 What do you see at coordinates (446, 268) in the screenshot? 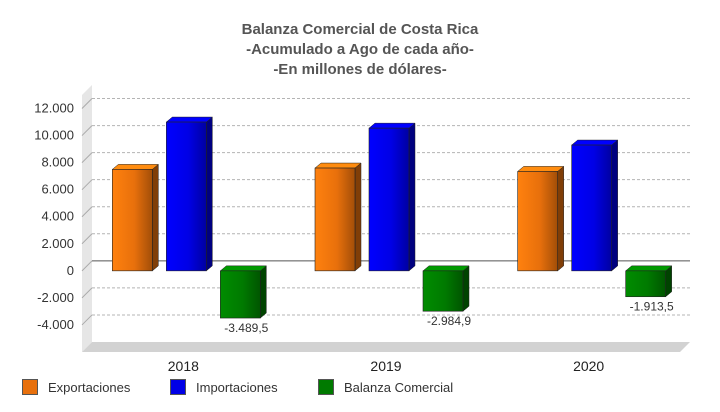
I see `bar-top-balanza-comercial-2019` at bounding box center [446, 268].